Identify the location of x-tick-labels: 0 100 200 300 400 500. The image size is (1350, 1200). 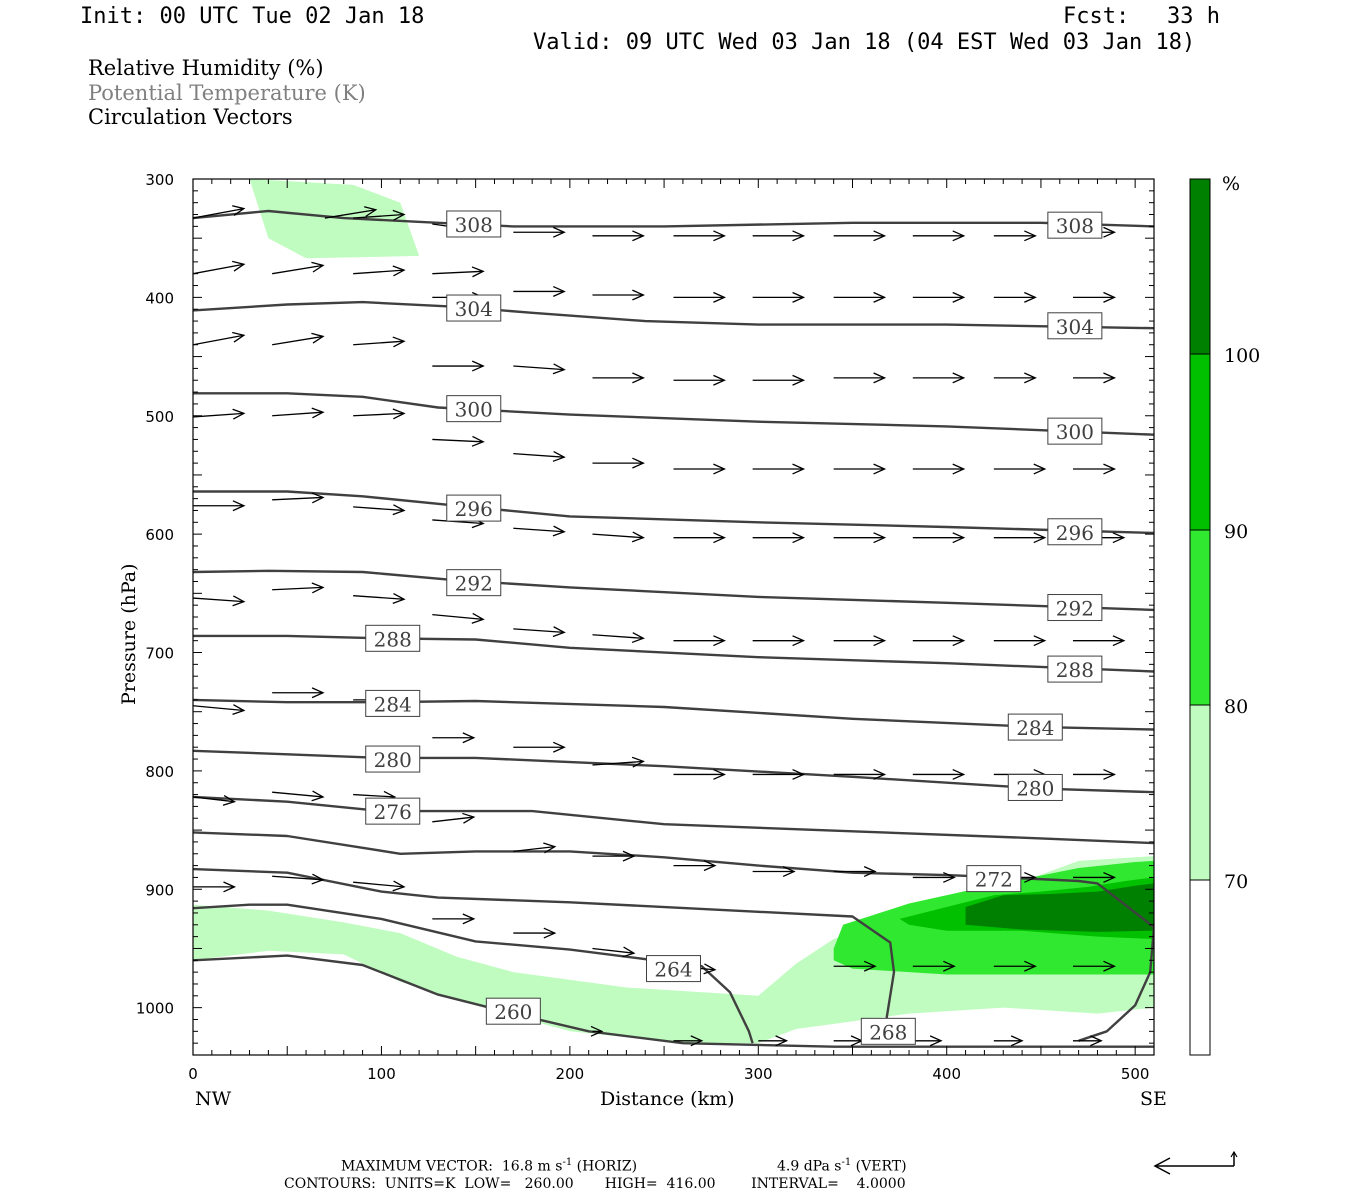
(668, 1074).